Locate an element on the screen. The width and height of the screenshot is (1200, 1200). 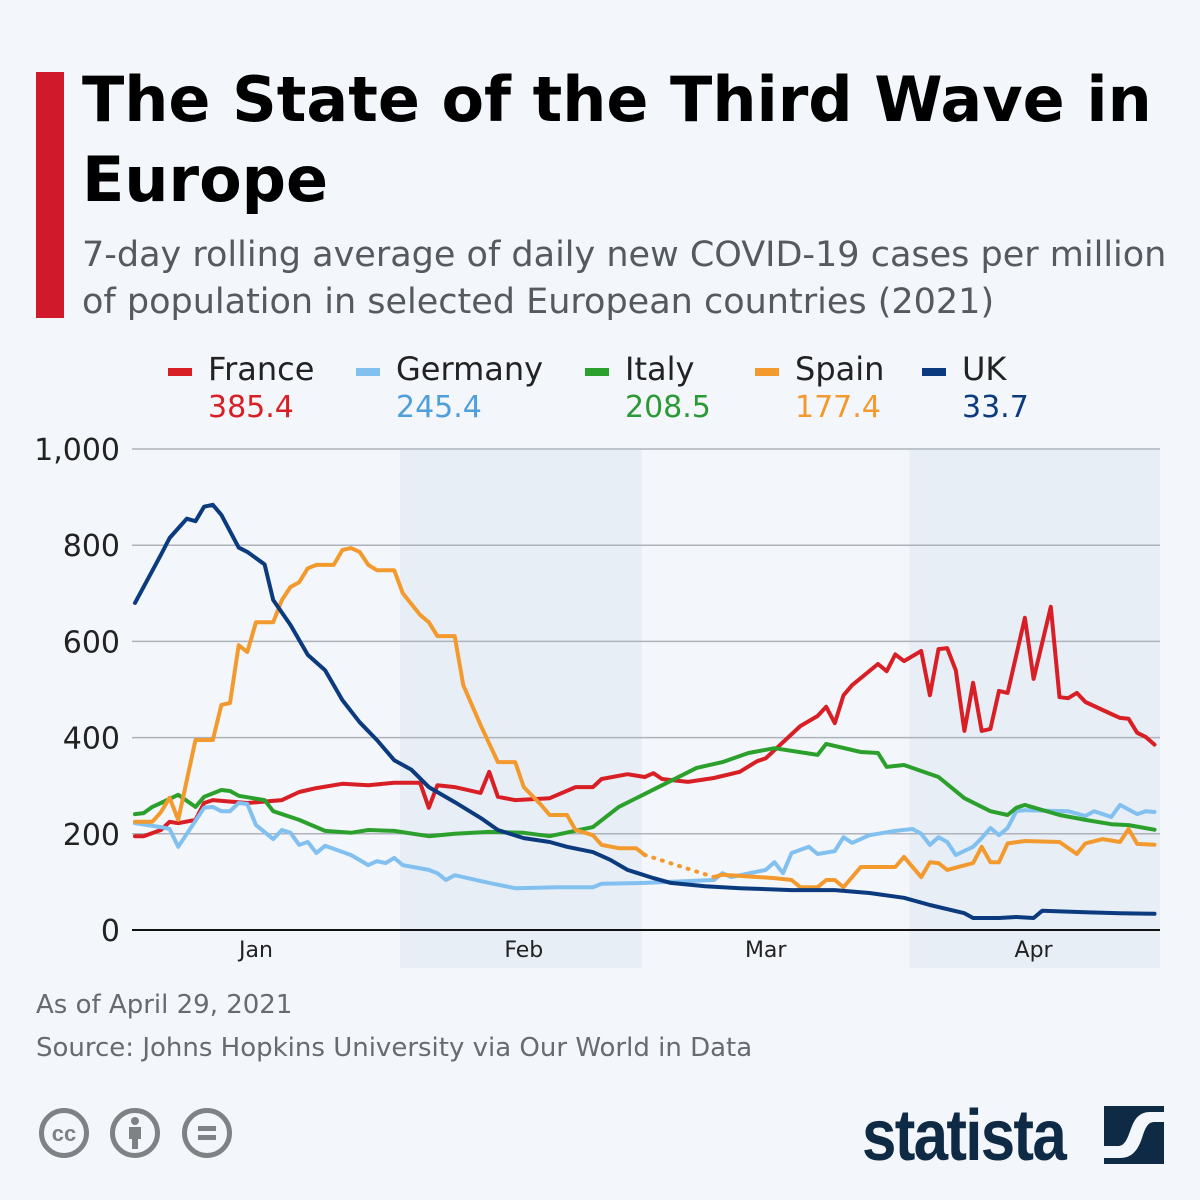
legend-latest-value: 385.4 is located at coordinates (251, 407).